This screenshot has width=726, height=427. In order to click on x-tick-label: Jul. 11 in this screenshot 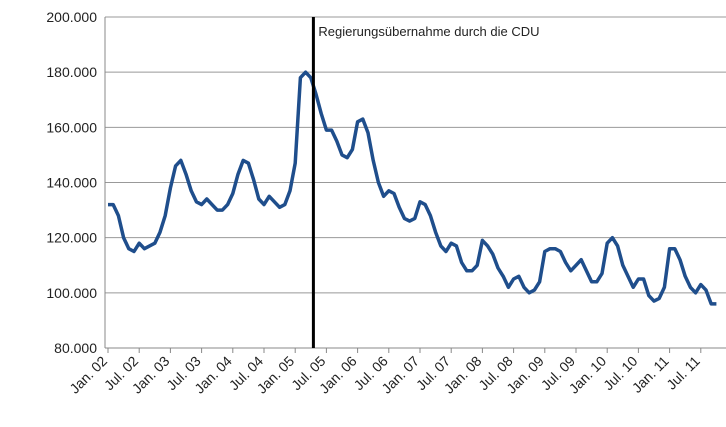, I will do `click(683, 373)`.